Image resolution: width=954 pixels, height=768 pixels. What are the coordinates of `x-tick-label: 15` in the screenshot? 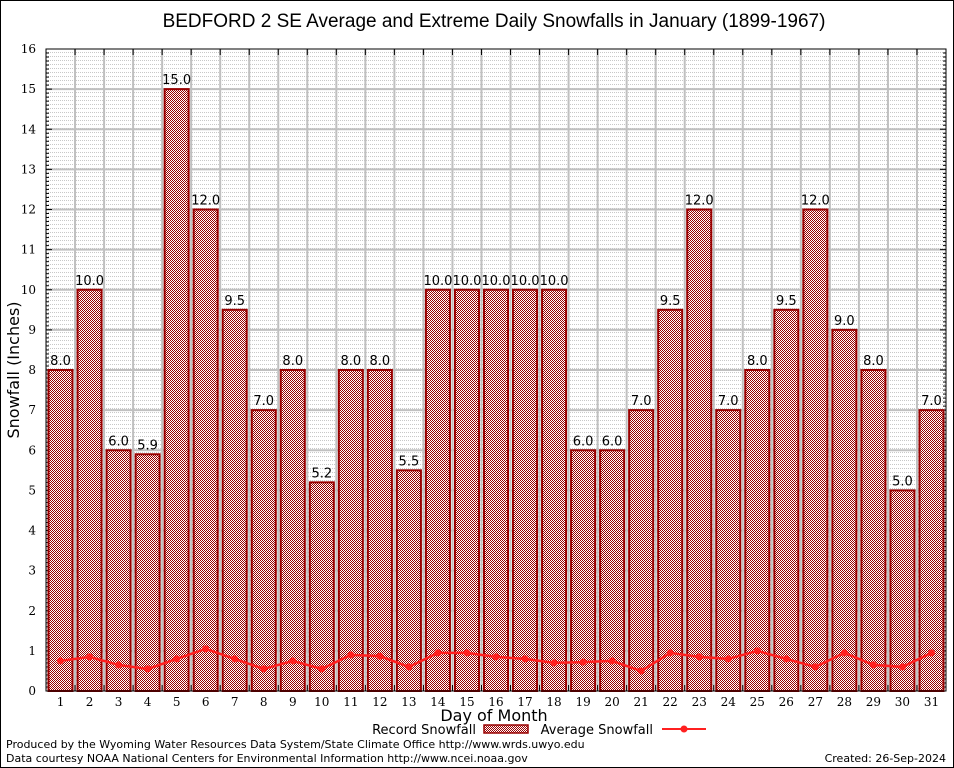 It's located at (466, 702).